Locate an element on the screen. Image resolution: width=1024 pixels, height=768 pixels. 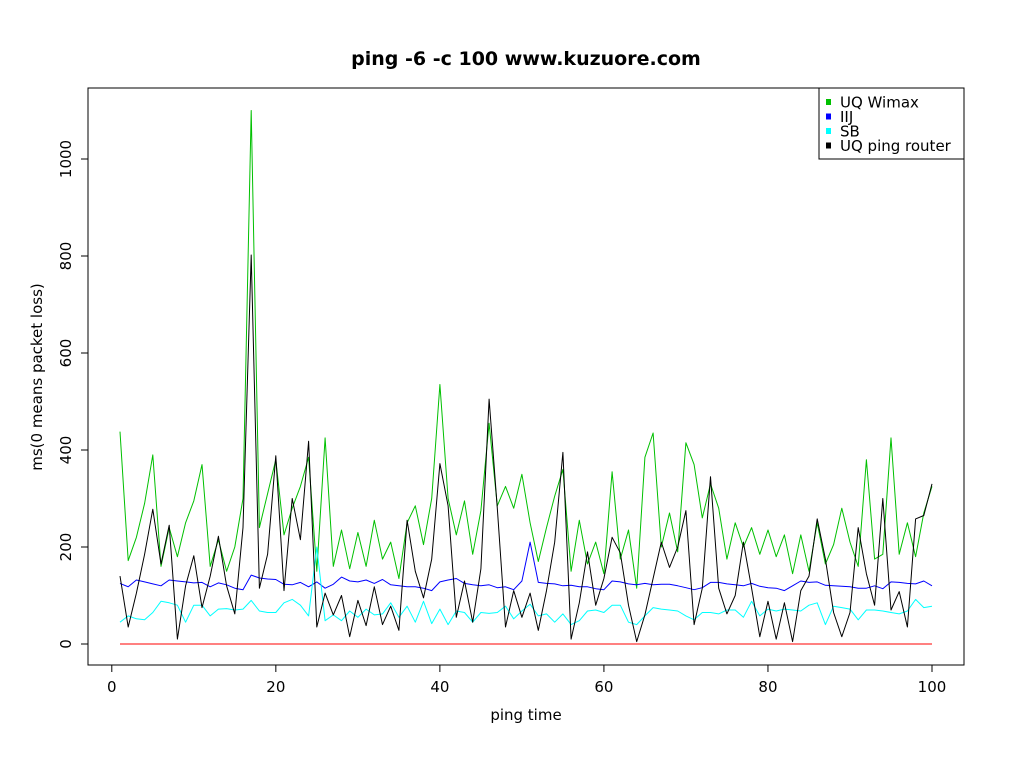
x-tick-label: 80 is located at coordinates (767, 687).